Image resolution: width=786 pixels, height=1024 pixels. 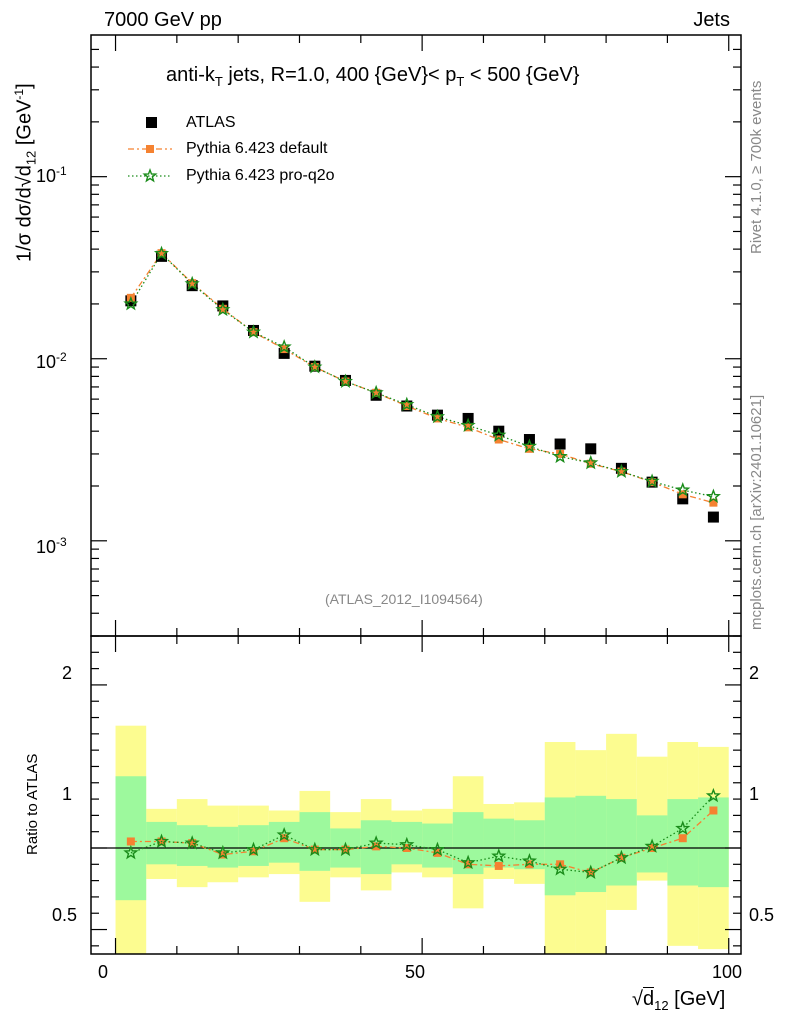 What do you see at coordinates (211, 122) in the screenshot?
I see `legend-label-atlas: ATLAS` at bounding box center [211, 122].